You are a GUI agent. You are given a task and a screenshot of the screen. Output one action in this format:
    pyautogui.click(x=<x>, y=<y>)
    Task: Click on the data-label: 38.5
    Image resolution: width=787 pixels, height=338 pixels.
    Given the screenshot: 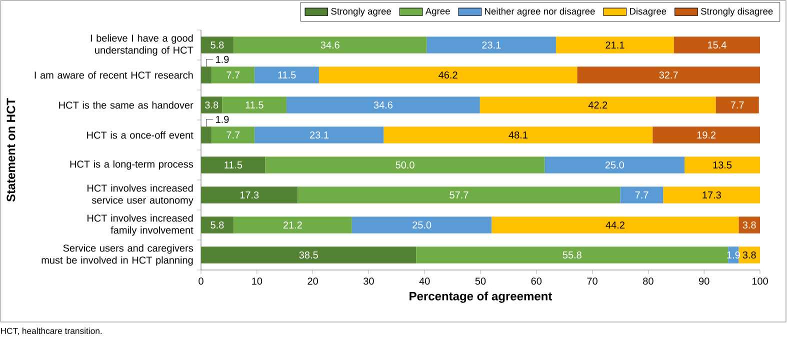 What is the action you would take?
    pyautogui.click(x=308, y=255)
    